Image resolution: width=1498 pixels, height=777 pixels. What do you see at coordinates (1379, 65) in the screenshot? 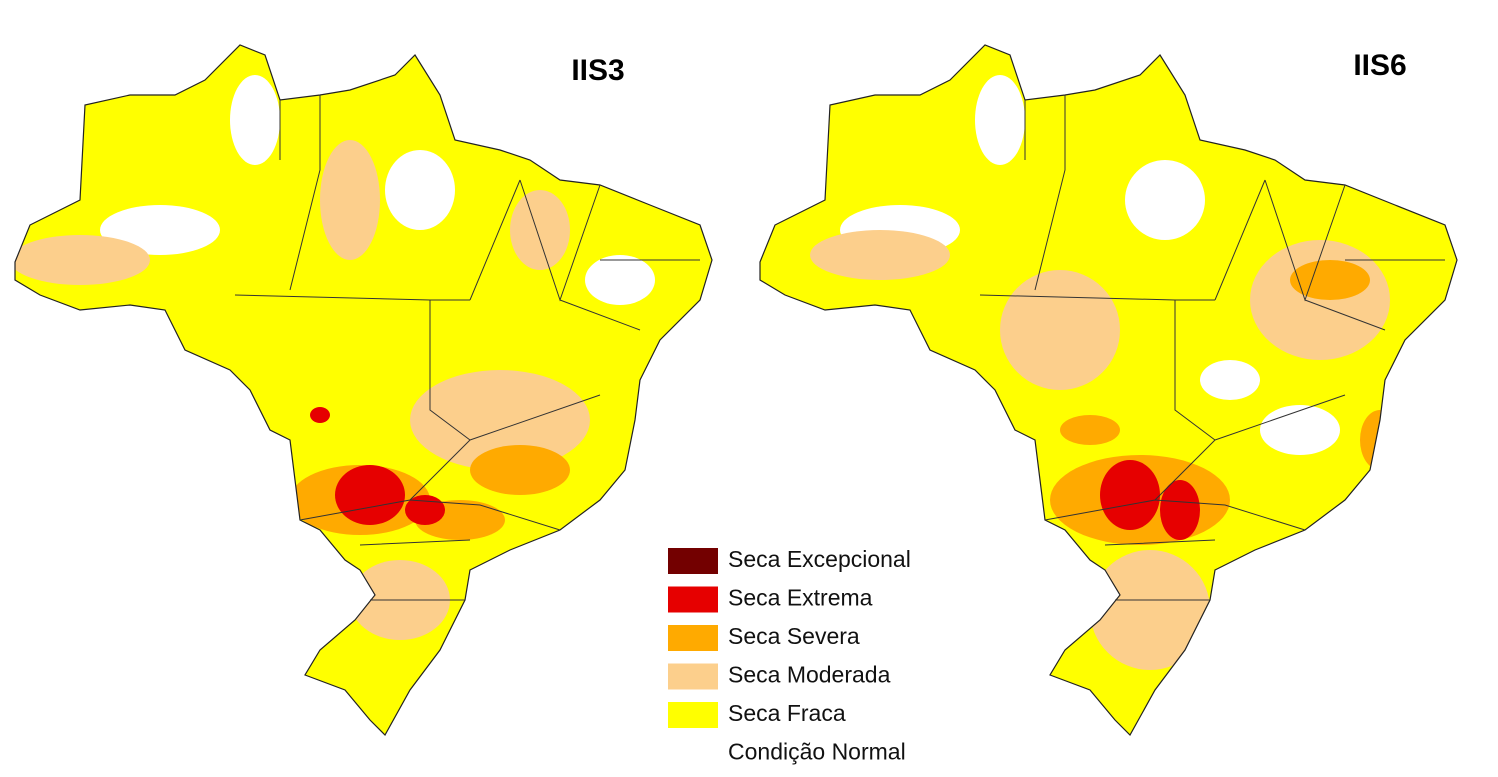
I see `map-title: IIS6` at bounding box center [1379, 65].